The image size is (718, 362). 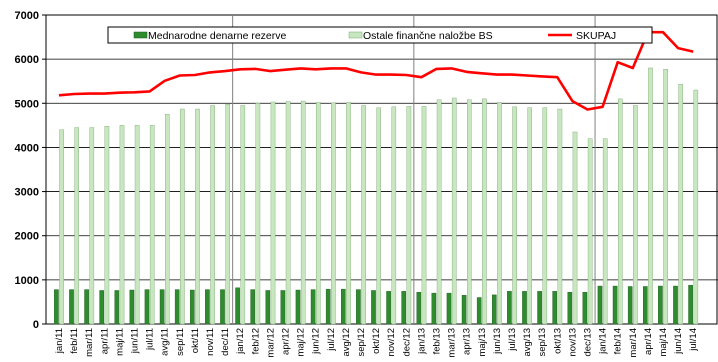 I want to click on y-tick-label: 7000, so click(x=27, y=16).